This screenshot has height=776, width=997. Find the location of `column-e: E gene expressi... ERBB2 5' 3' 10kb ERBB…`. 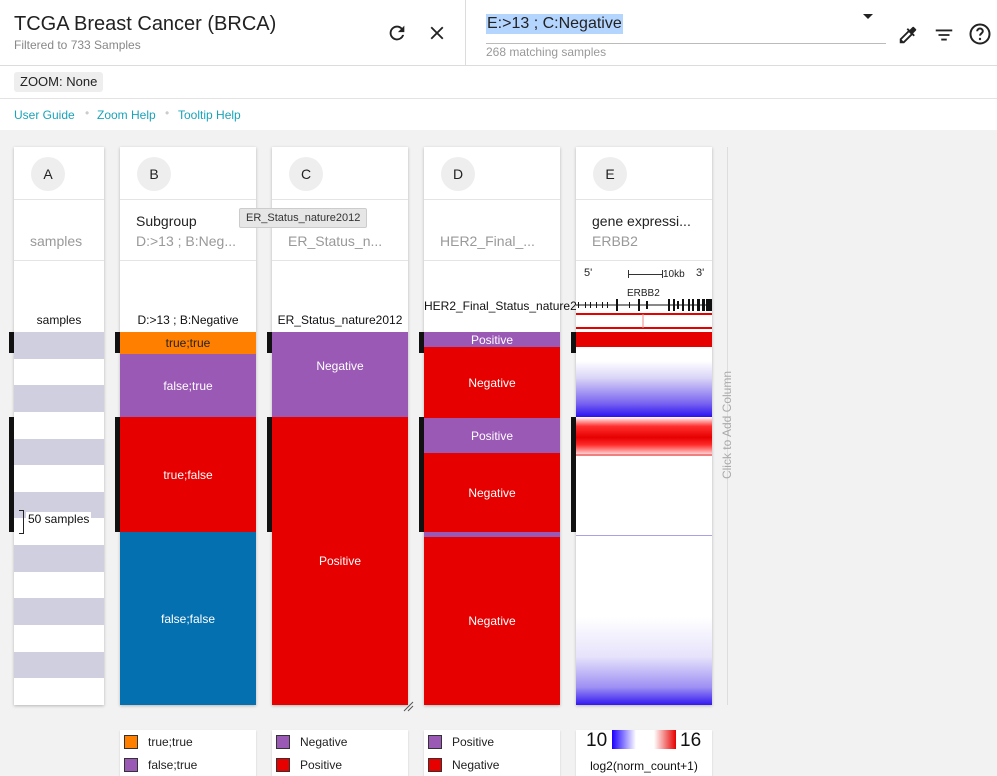

column-e: E gene expressi... ERBB2 5' 3' 10kb ERBB… is located at coordinates (644, 426).